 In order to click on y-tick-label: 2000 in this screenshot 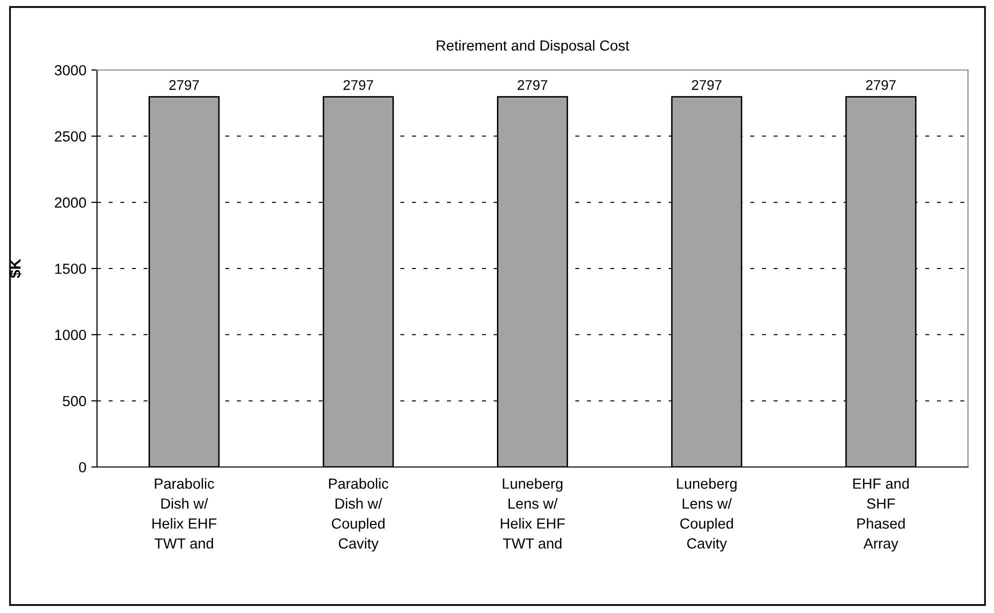, I will do `click(70, 202)`.